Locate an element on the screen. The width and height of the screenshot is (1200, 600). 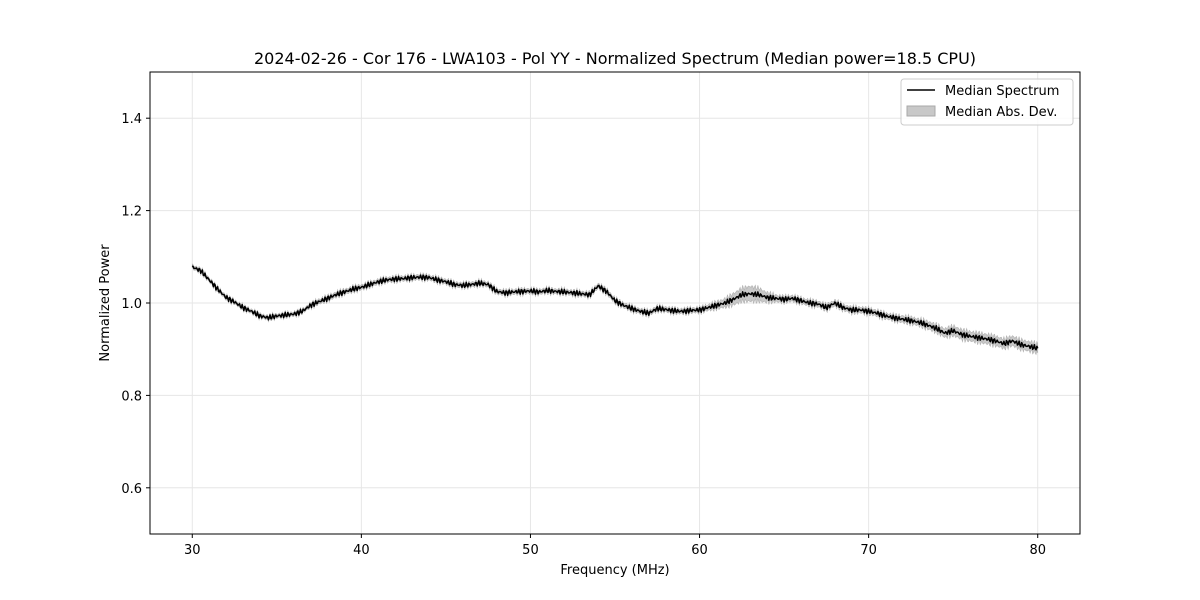
y-tick-label: 1.0 is located at coordinates (131, 304).